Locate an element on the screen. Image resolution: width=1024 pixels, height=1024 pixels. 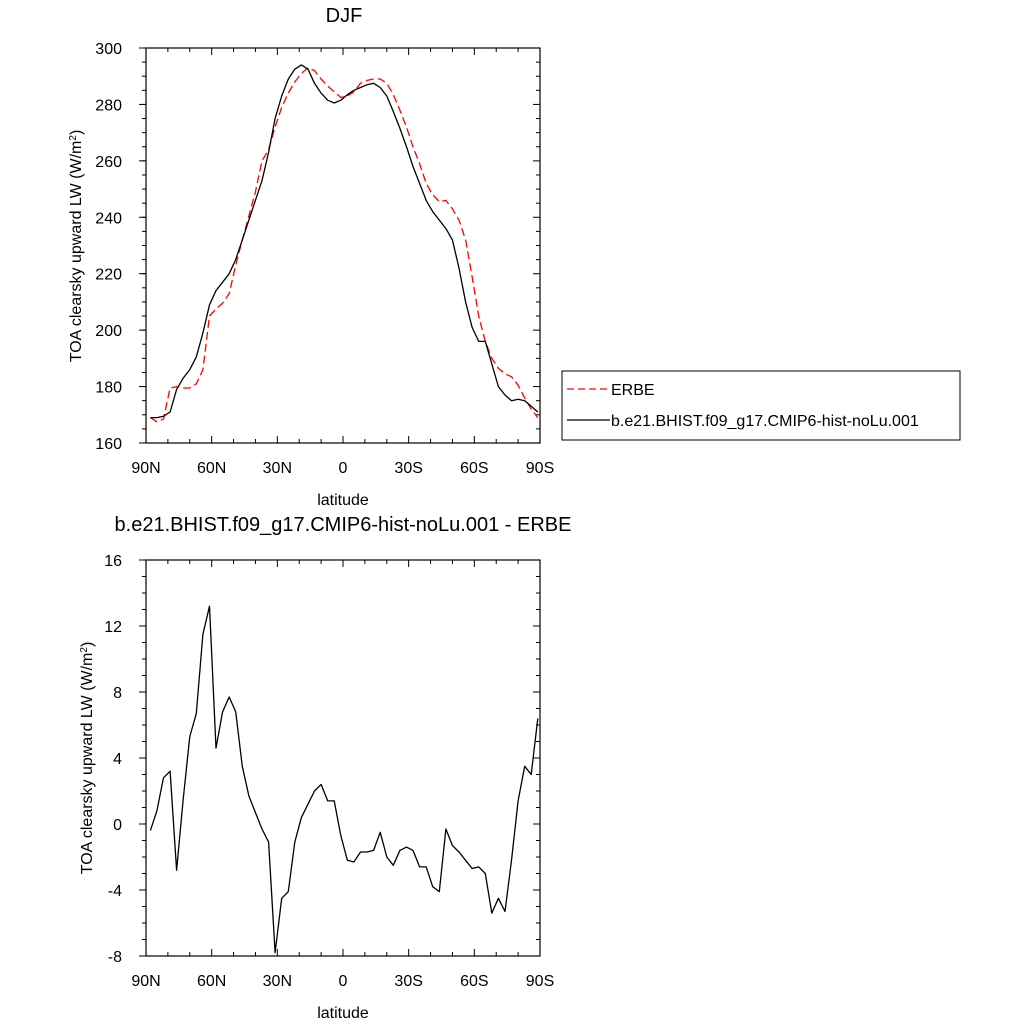
top-x-tick-label: 0 is located at coordinates (343, 468).